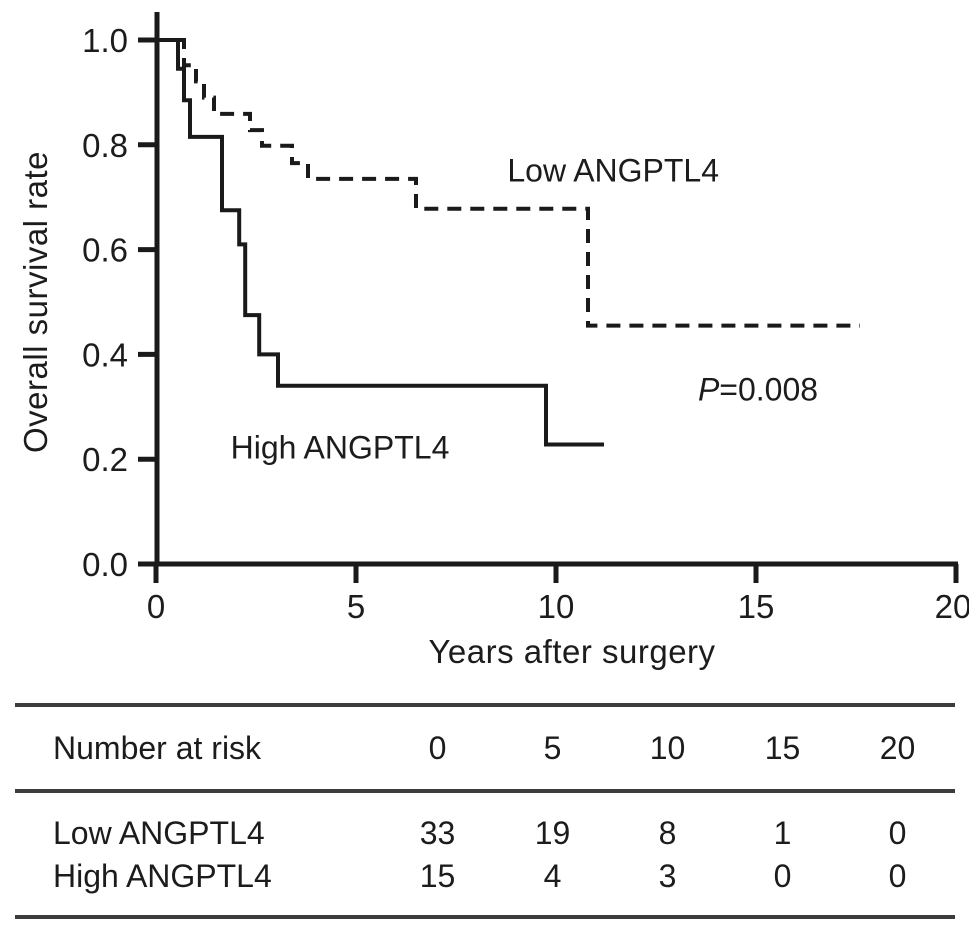 This screenshot has width=969, height=932. Describe the element at coordinates (485, 705) in the screenshot. I see `table-rule-top` at that location.